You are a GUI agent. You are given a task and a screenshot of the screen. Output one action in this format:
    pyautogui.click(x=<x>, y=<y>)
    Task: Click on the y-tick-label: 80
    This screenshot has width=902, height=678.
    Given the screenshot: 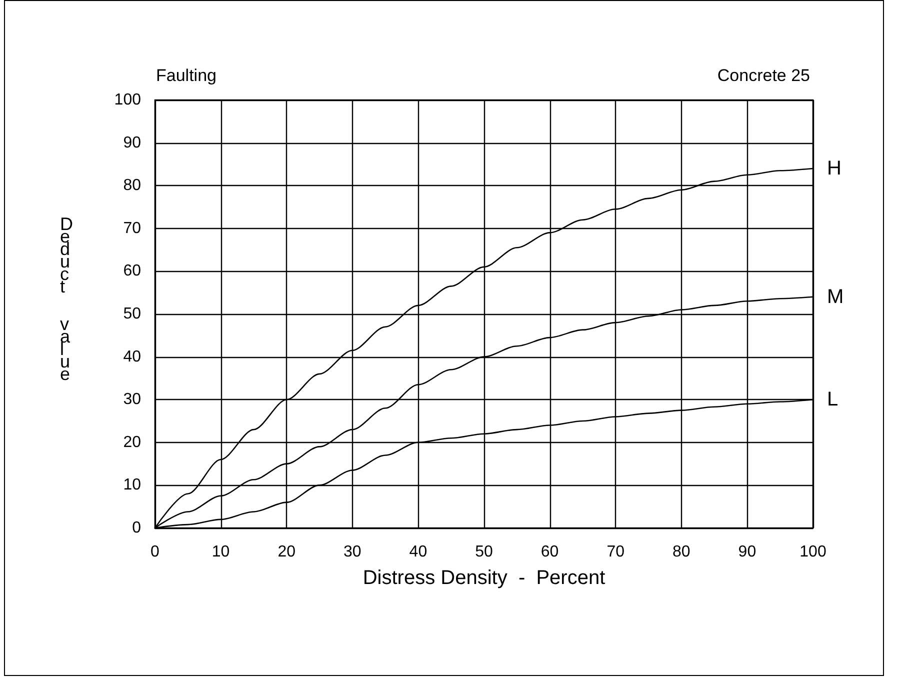 What is the action you would take?
    pyautogui.click(x=132, y=185)
    